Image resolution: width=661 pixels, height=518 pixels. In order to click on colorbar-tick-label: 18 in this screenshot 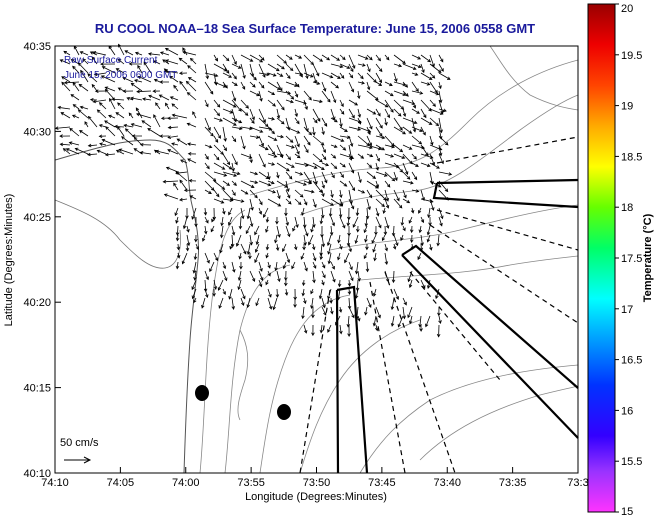, I will do `click(627, 208)`.